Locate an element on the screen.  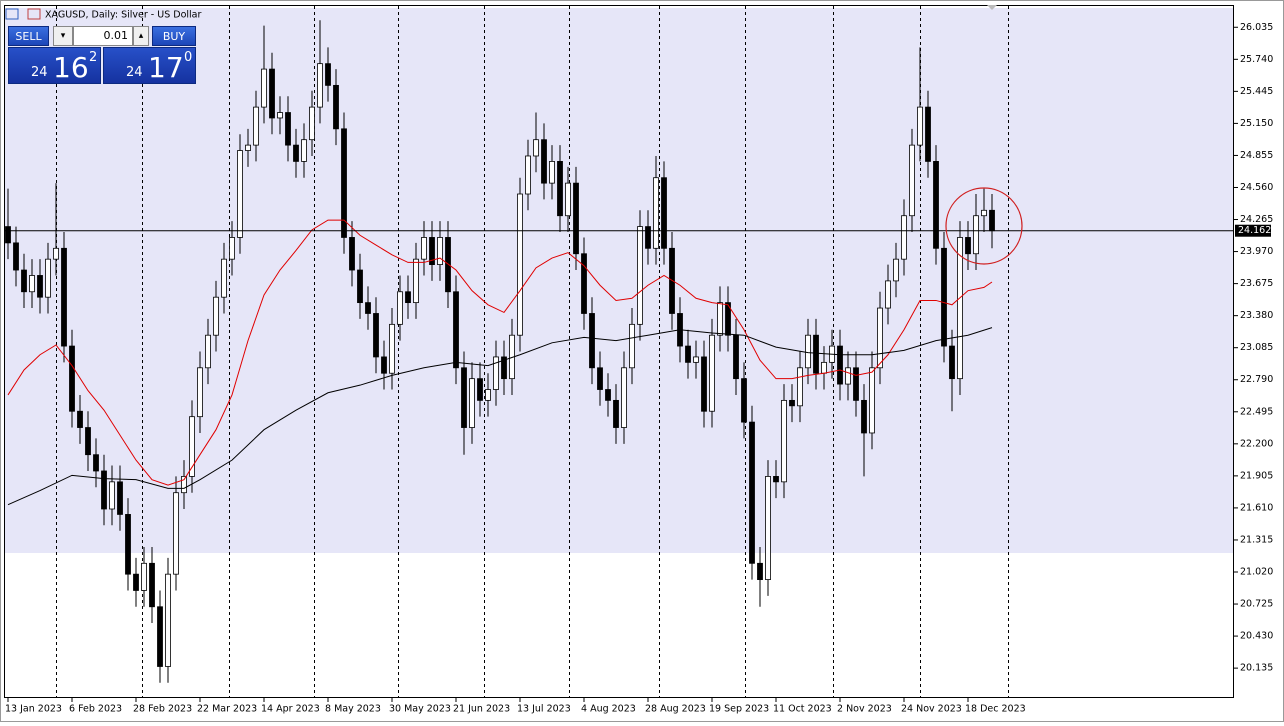
current-price-label: 24.162 is located at coordinates (1254, 230).